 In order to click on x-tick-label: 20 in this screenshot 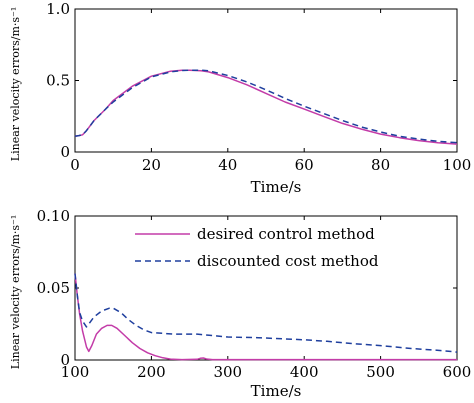, I will do `click(151, 165)`.